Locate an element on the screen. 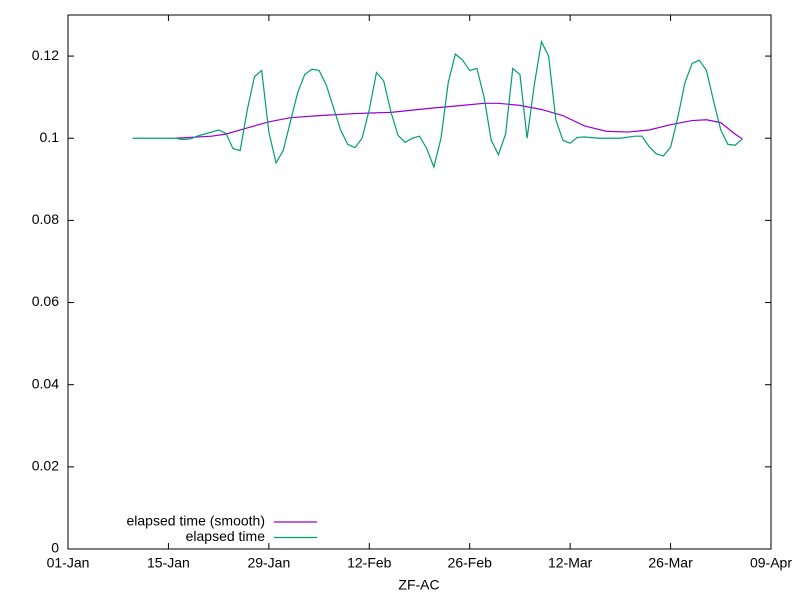 The image size is (800, 600). x-tick-label: 26-Feb is located at coordinates (470, 563).